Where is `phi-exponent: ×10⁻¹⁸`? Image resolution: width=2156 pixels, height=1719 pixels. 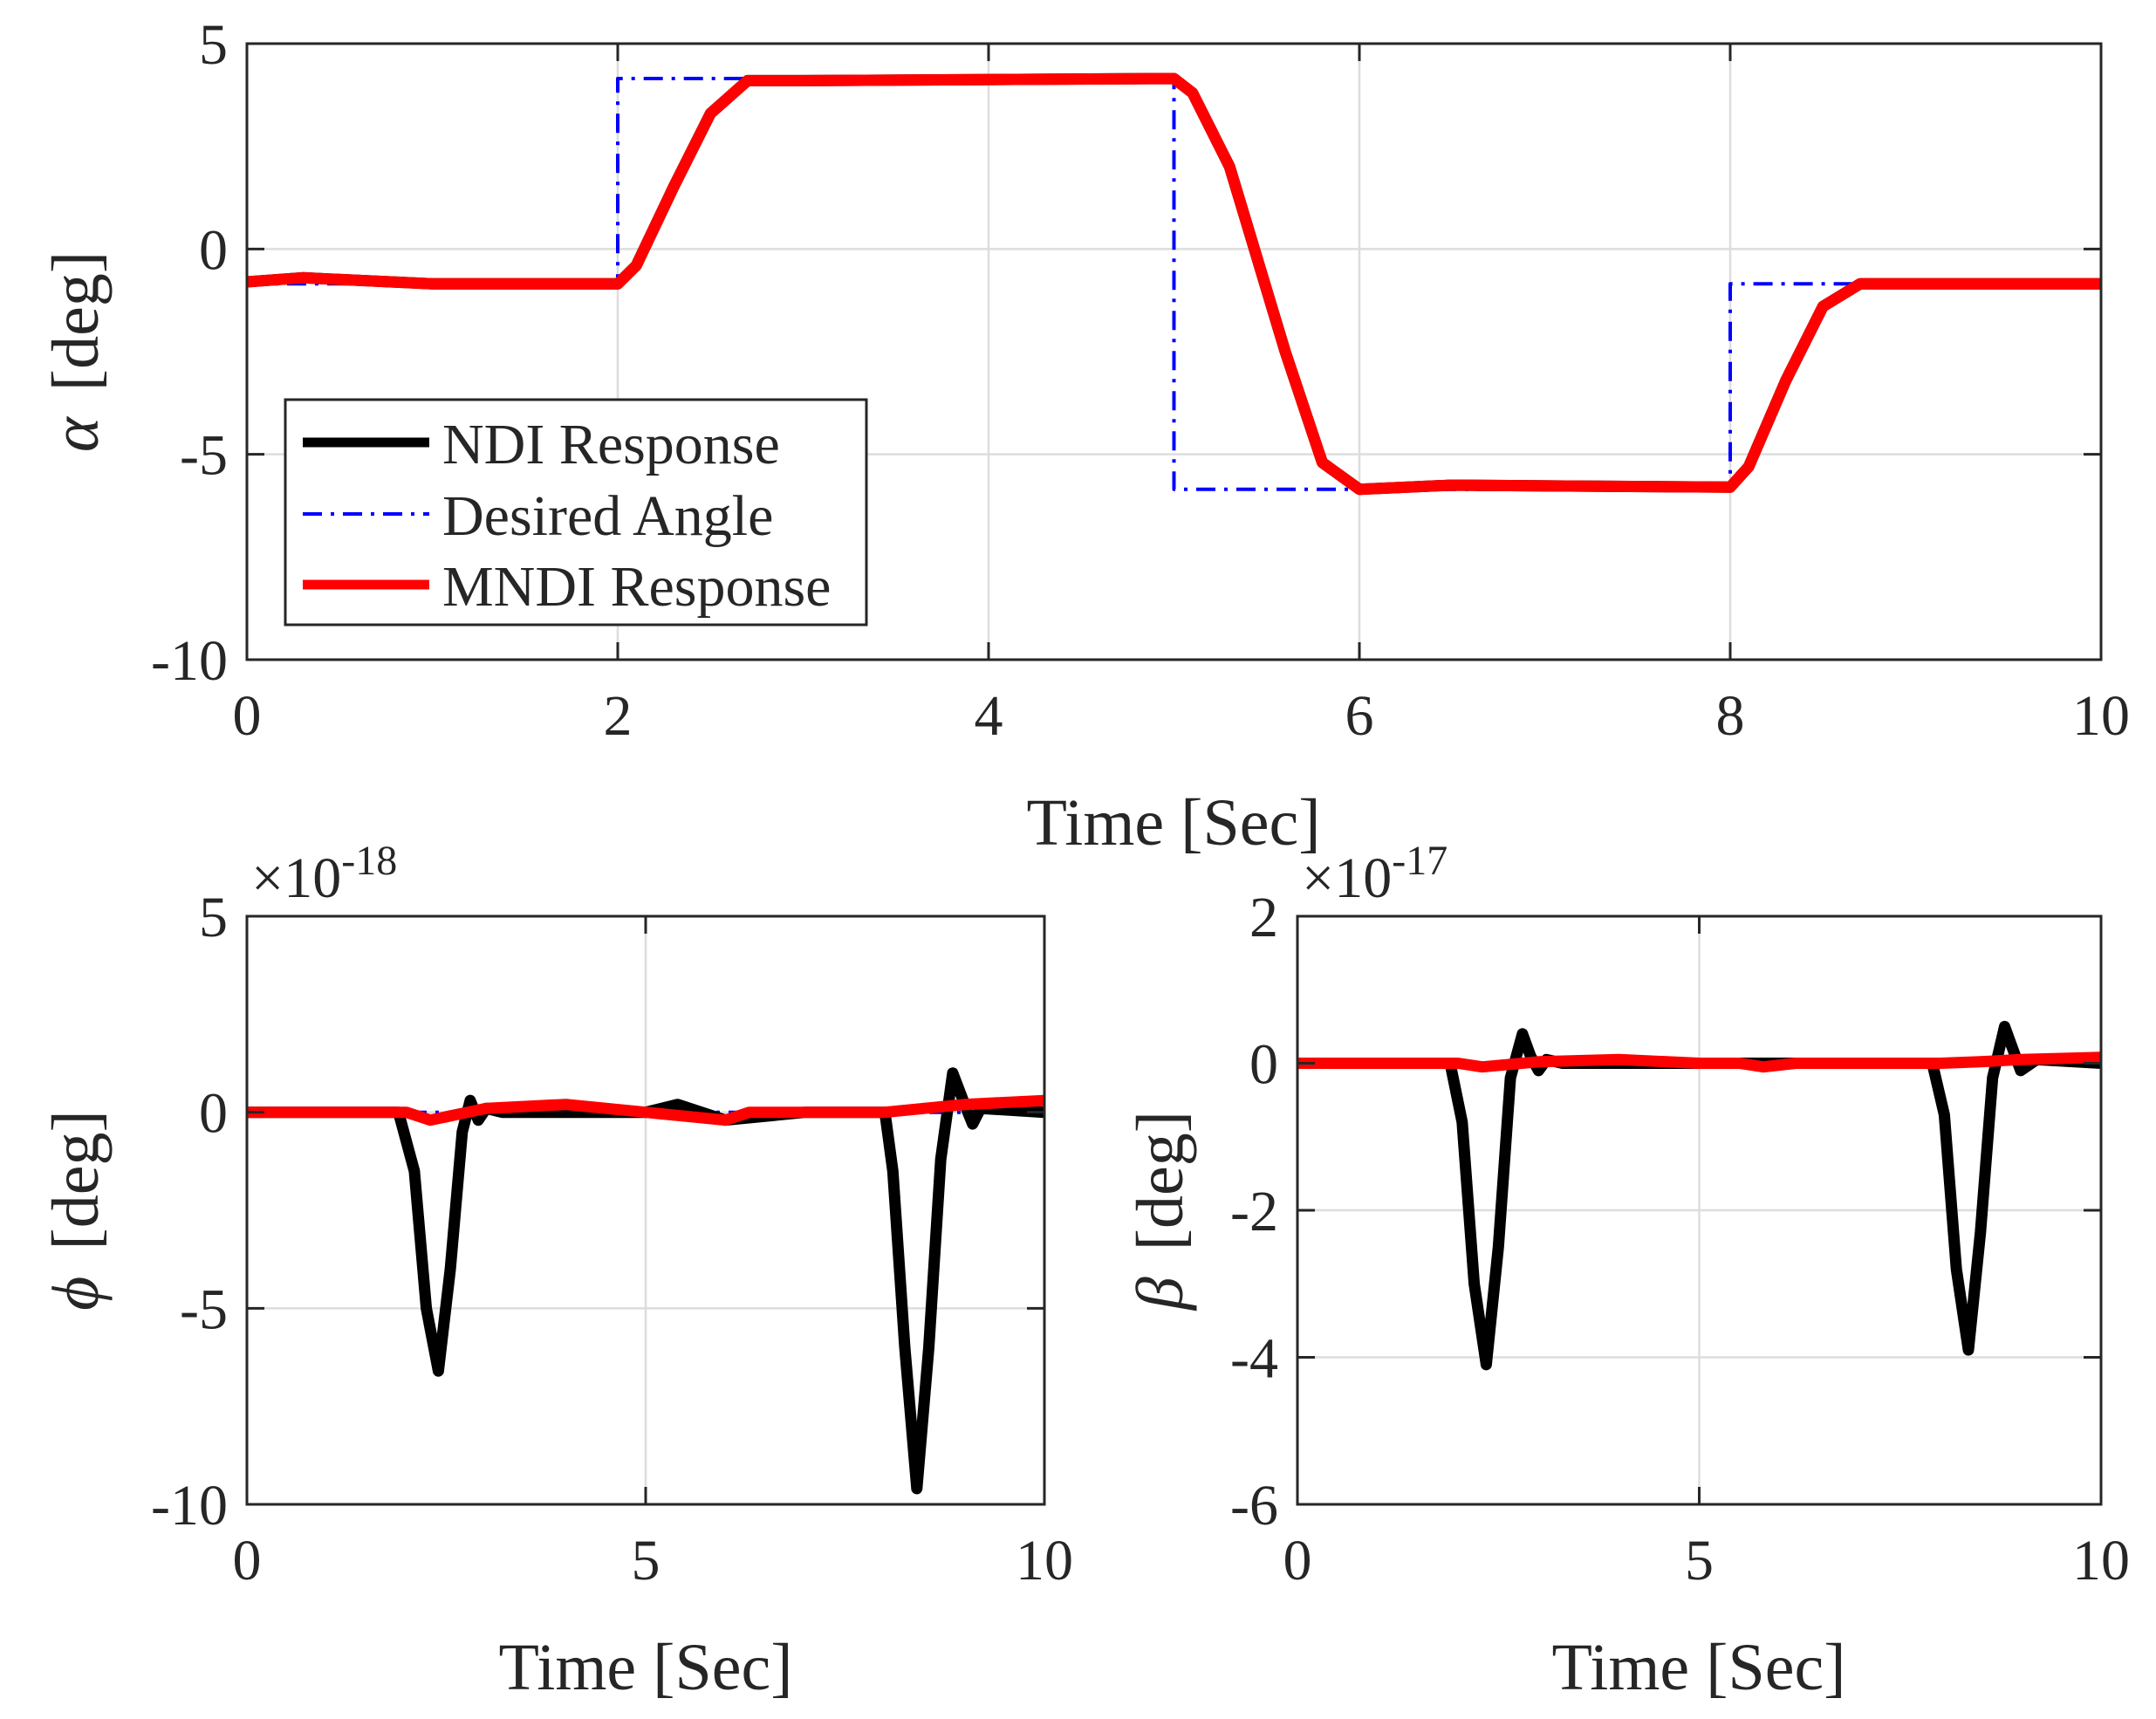
phi-exponent: ×10⁻¹⁸ is located at coordinates (324, 874).